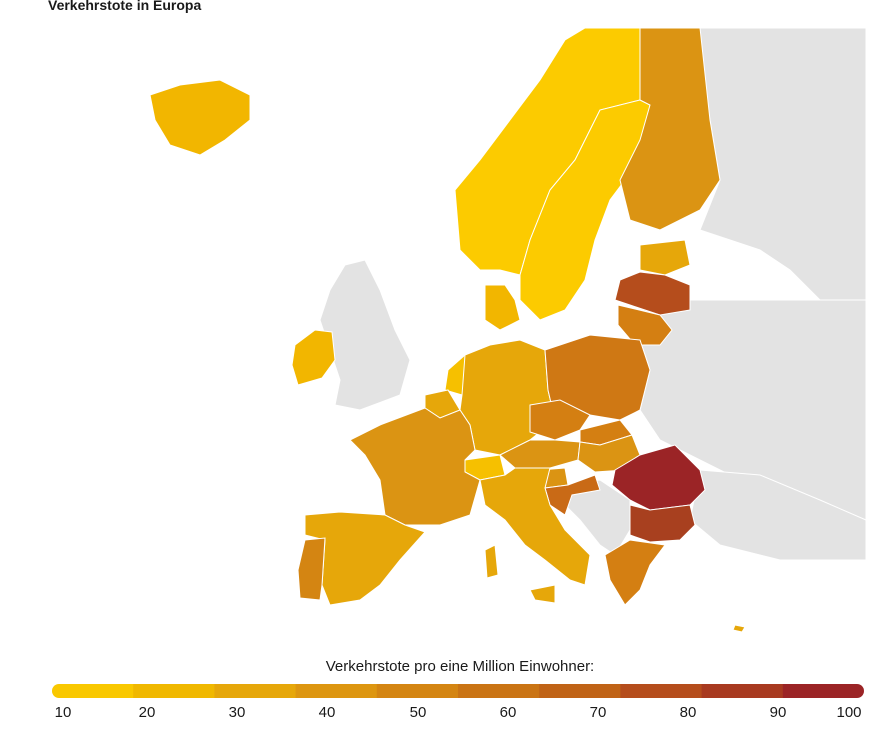  Describe the element at coordinates (783, 164) in the screenshot. I see `region-russia-norway-north` at that location.